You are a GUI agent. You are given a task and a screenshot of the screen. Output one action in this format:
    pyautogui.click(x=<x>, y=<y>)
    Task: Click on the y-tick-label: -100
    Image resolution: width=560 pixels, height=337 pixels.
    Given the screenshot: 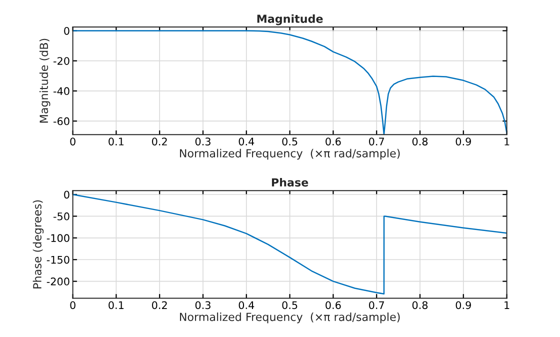 What is the action you would take?
    pyautogui.click(x=58, y=238)
    